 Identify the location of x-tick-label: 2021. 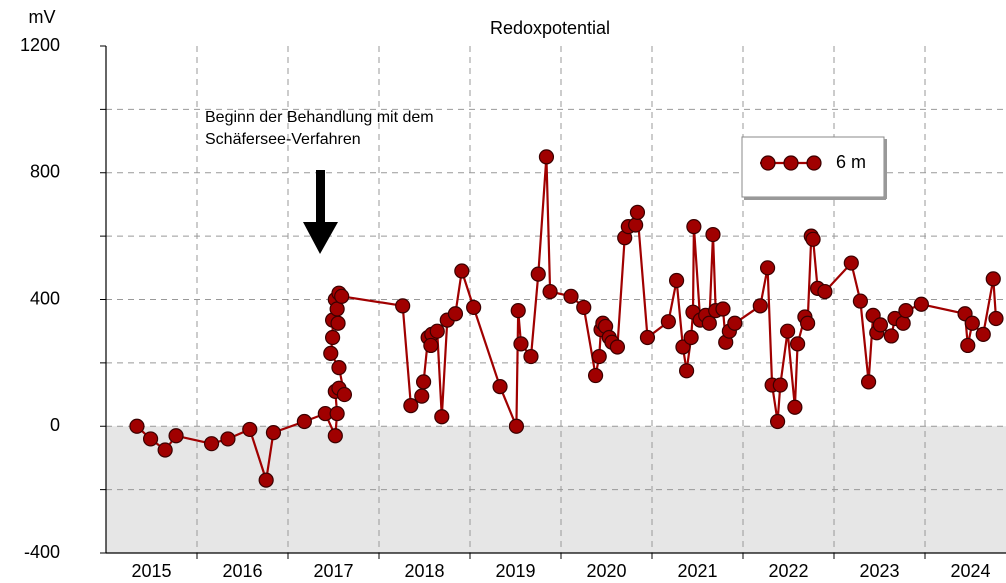
(697, 571).